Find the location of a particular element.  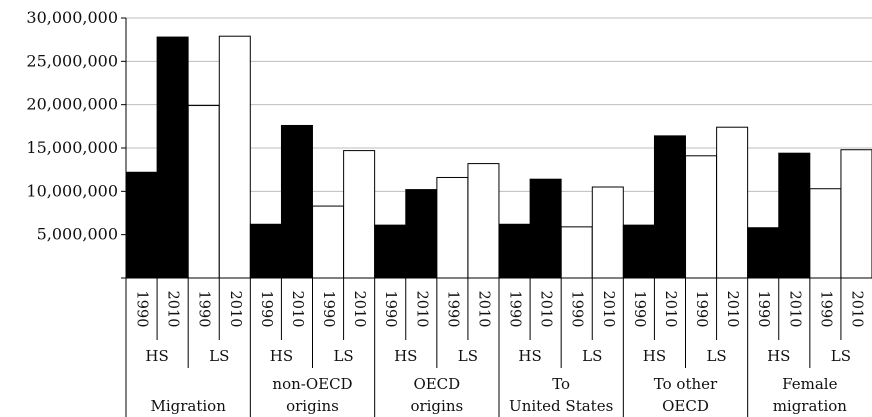

y-tick-label: 30,000,000 is located at coordinates (72, 17).